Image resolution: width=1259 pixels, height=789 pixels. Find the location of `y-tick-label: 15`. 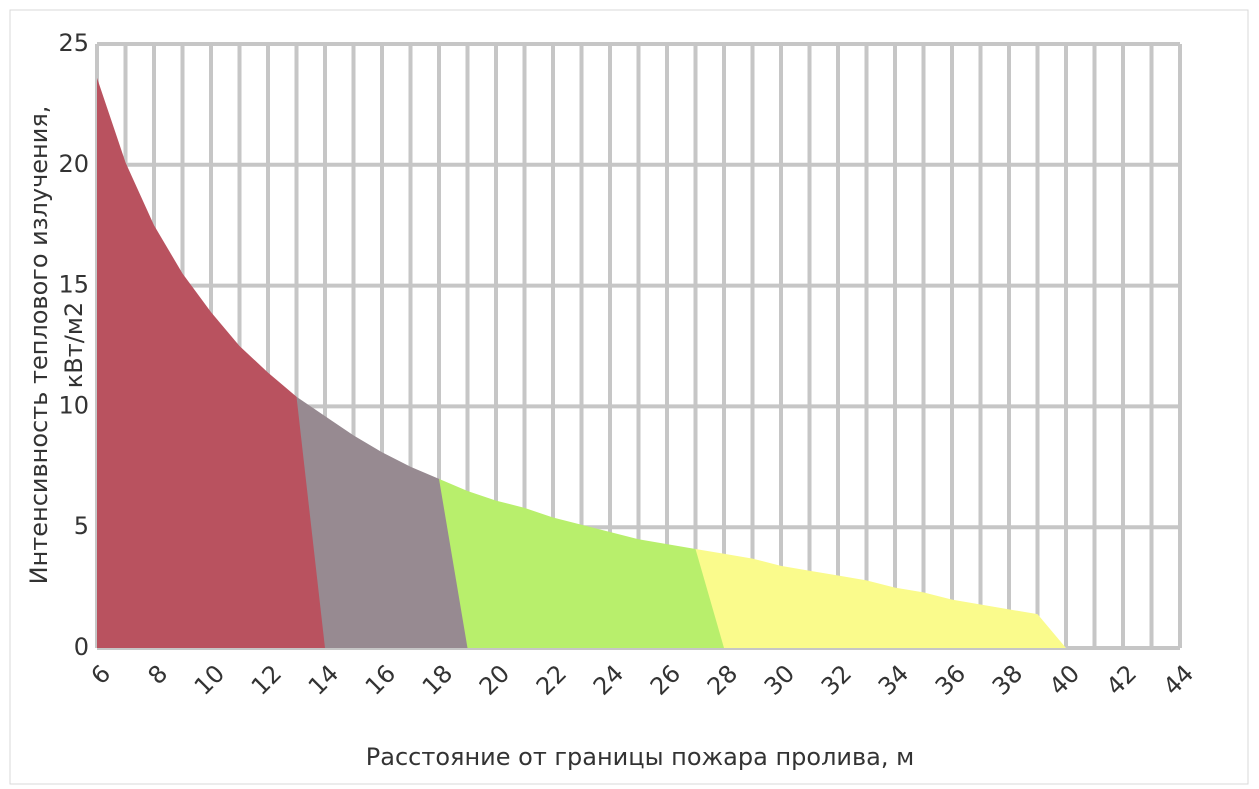

y-tick-label: 15 is located at coordinates (73, 285).